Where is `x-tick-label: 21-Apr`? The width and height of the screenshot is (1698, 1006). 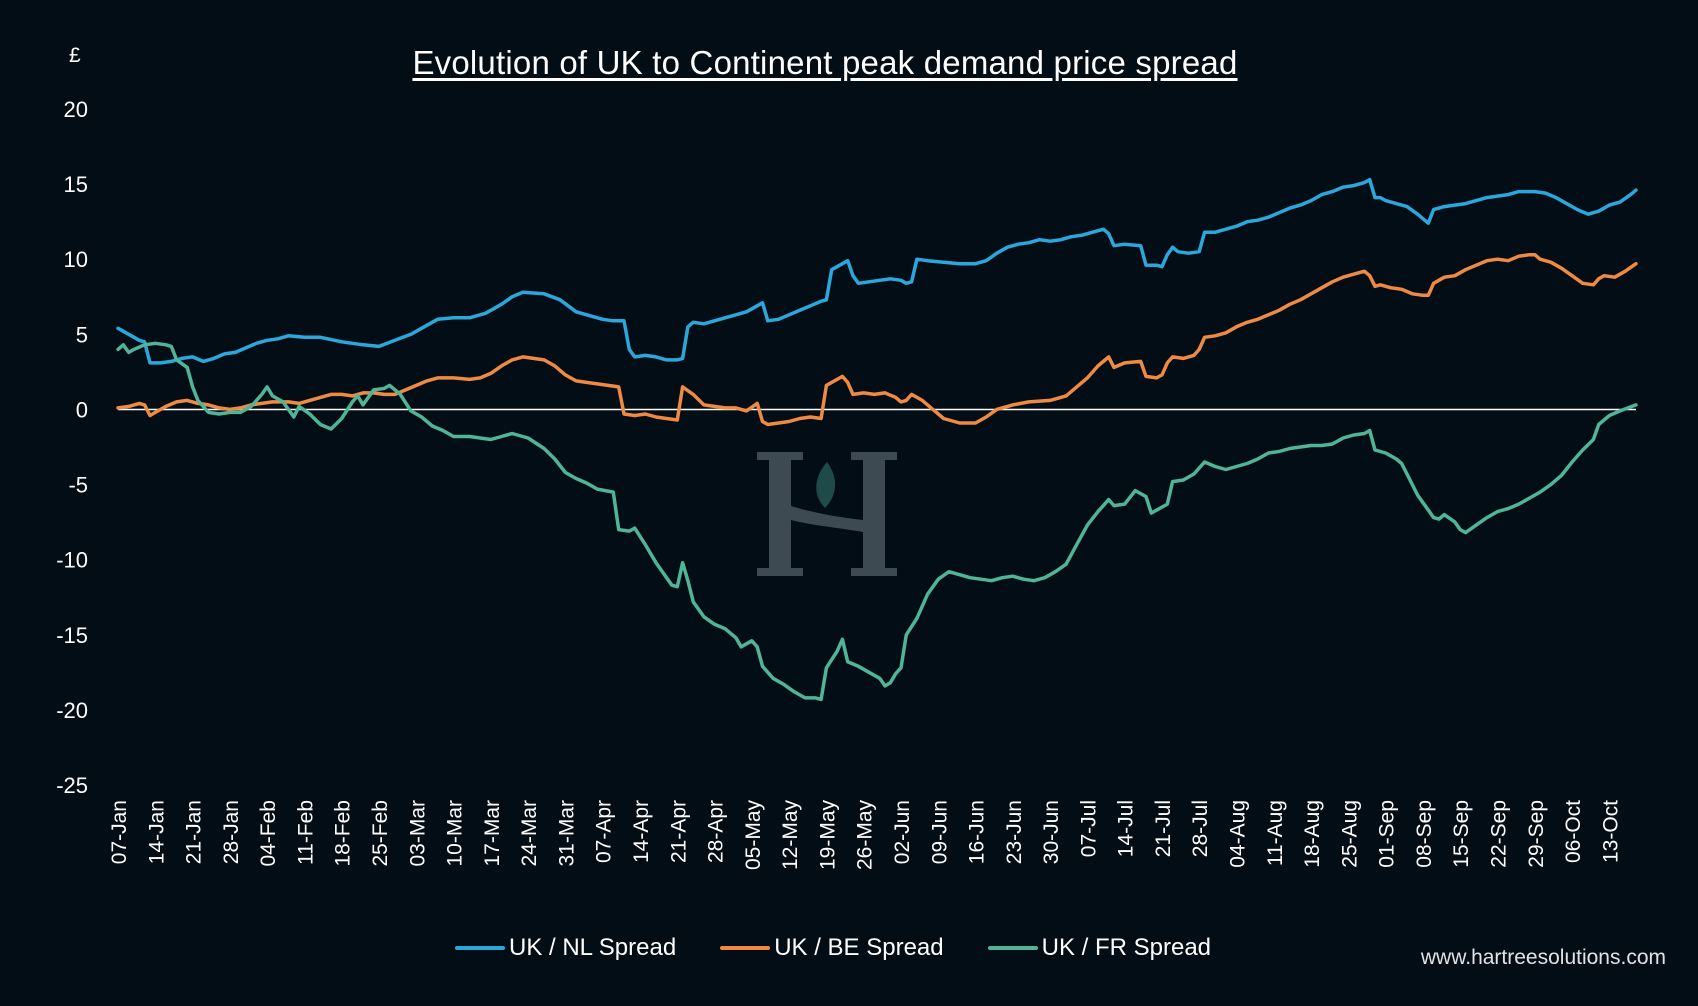
x-tick-label: 21-Apr is located at coordinates (678, 831).